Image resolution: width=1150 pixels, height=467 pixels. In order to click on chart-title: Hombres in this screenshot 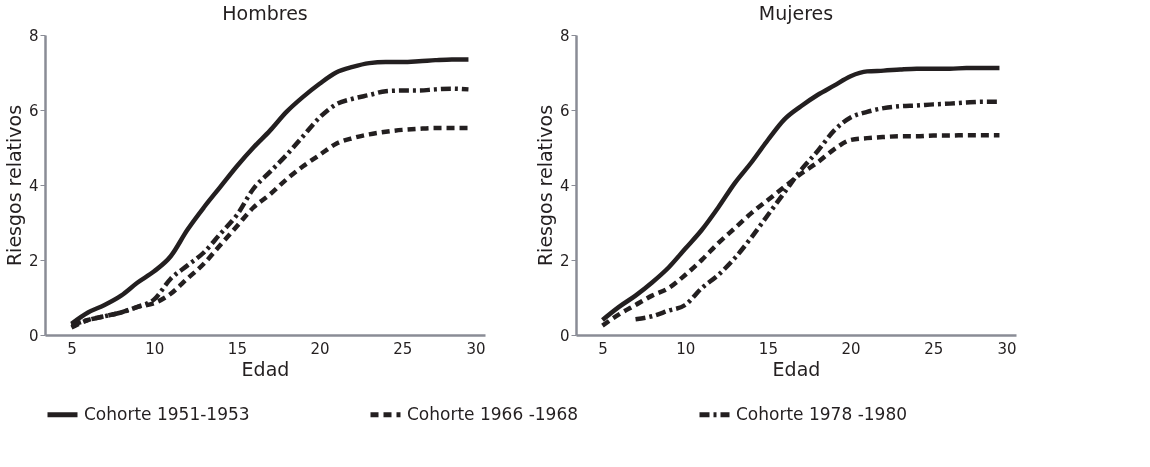, I will do `click(265, 13)`.